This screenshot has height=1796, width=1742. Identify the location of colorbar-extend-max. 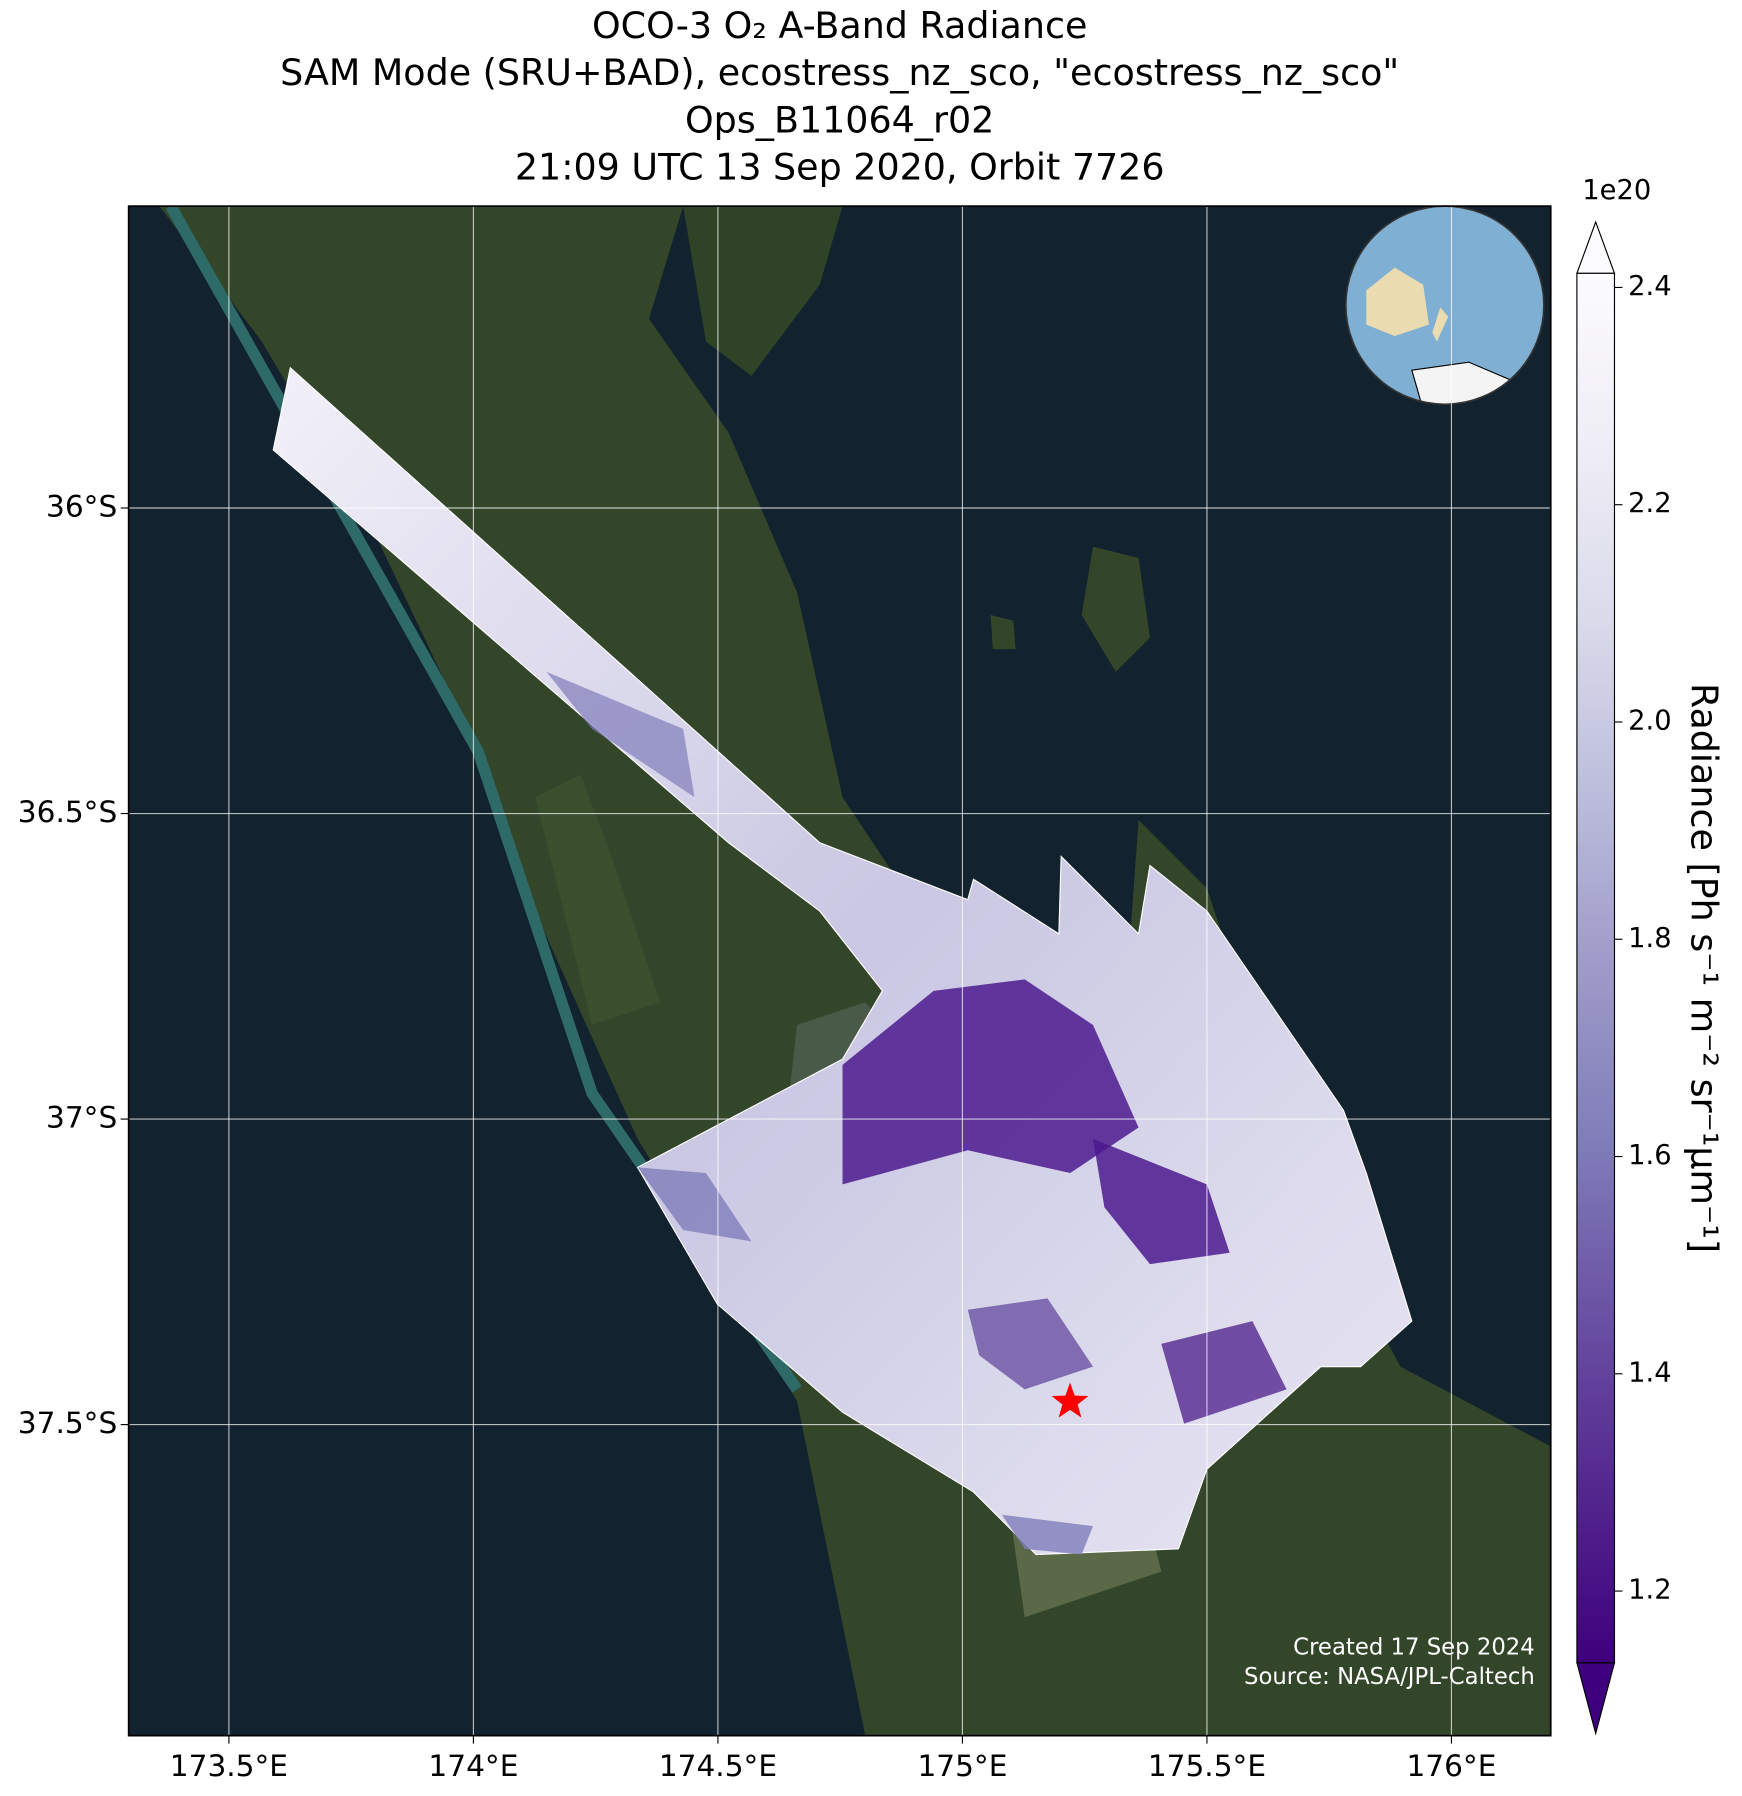
(1596, 247).